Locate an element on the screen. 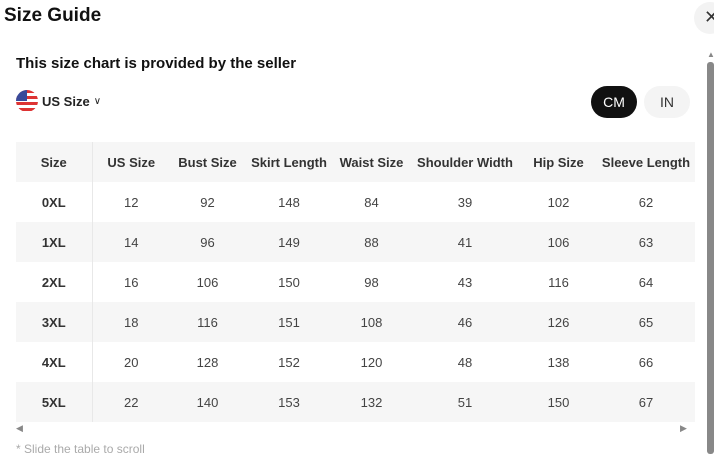 The width and height of the screenshot is (714, 456). table-cell: 88 is located at coordinates (371, 242).